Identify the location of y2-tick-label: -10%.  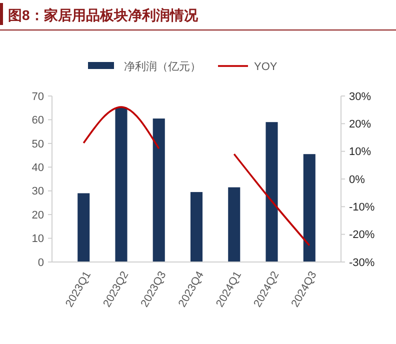
(362, 208).